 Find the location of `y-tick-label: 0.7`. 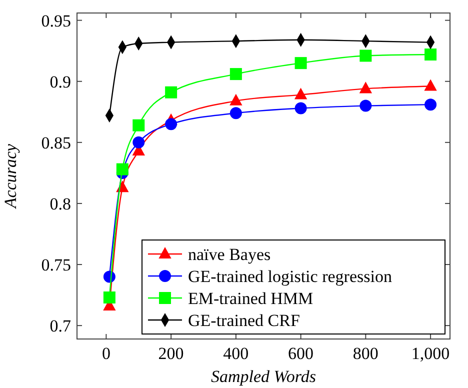

y-tick-label: 0.7 is located at coordinates (61, 326).